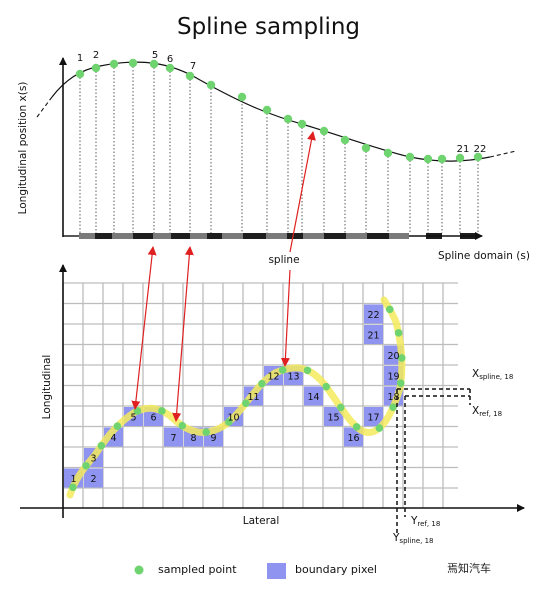  I want to click on top-point-label-1: 1, so click(80, 58).